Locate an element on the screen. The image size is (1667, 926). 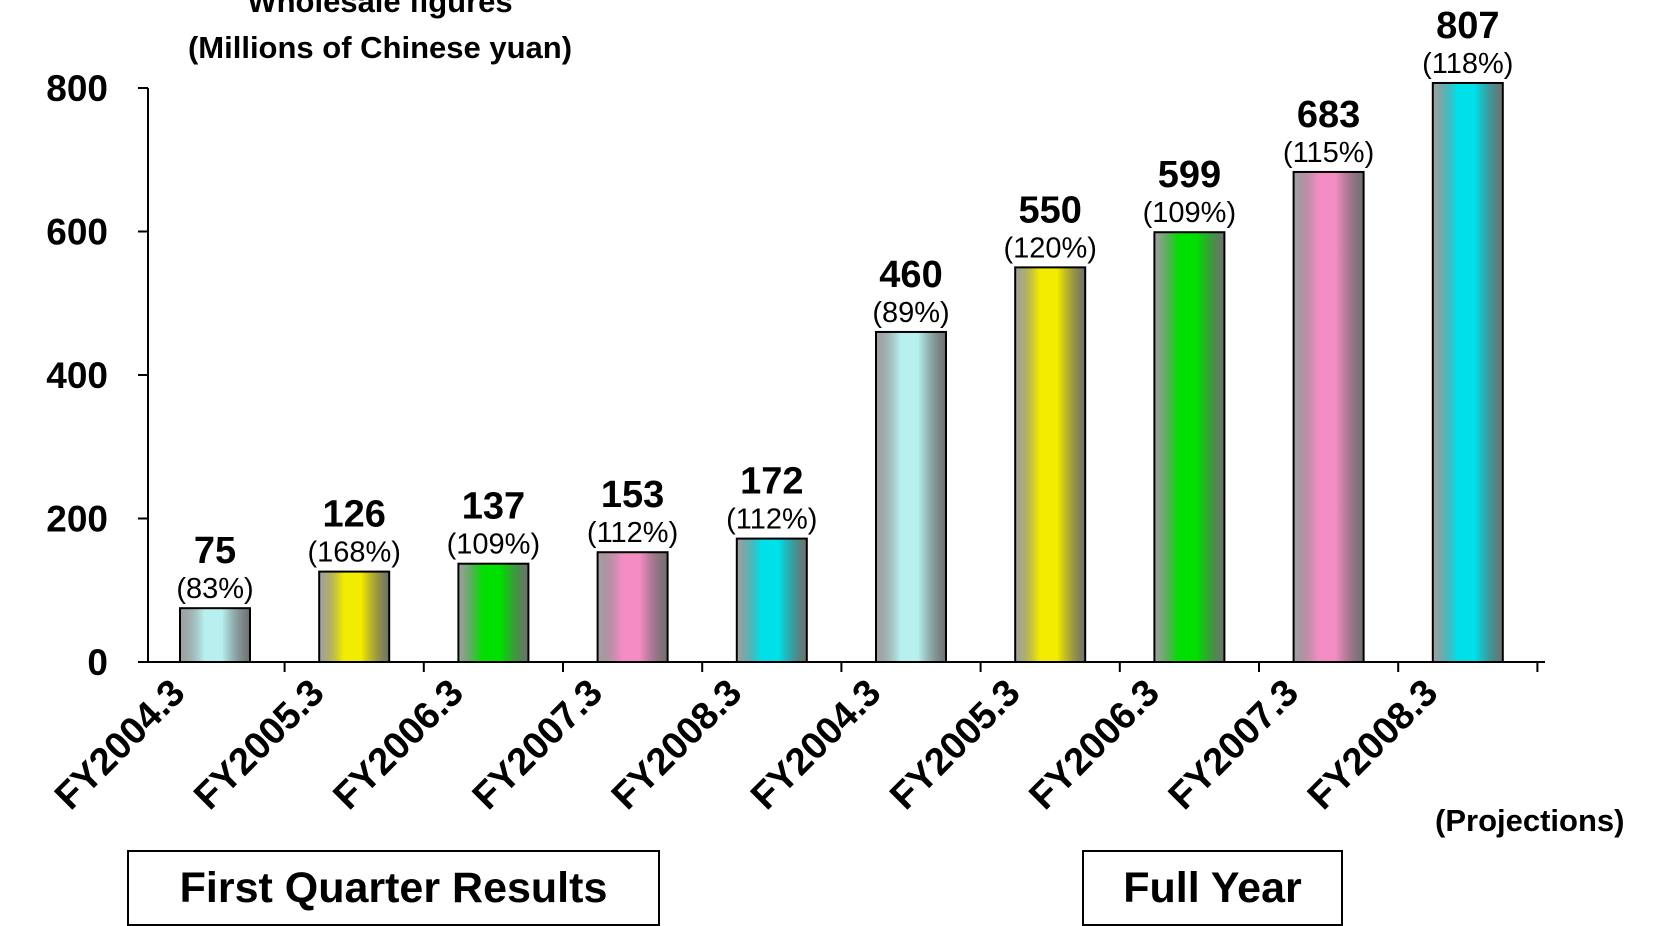
growth-label: (115%) is located at coordinates (1328, 153).